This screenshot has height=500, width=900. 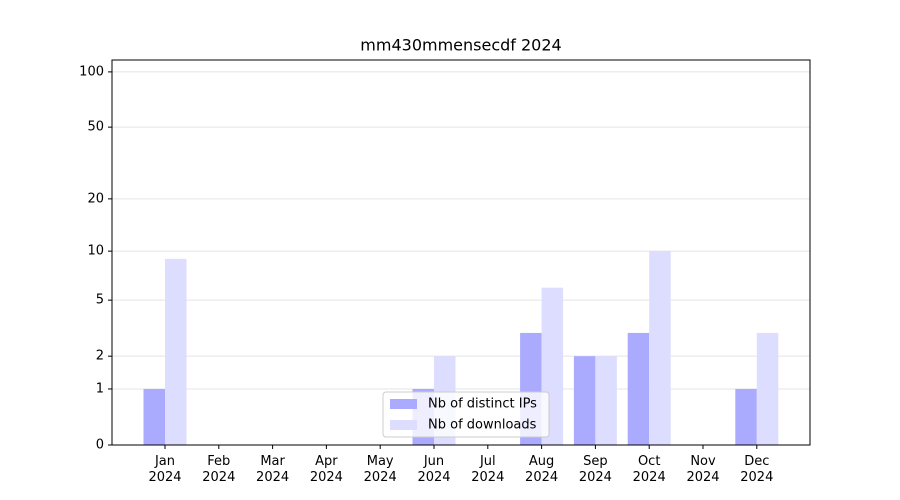 I want to click on x-tick-label: Aug 2024, so click(x=541, y=469).